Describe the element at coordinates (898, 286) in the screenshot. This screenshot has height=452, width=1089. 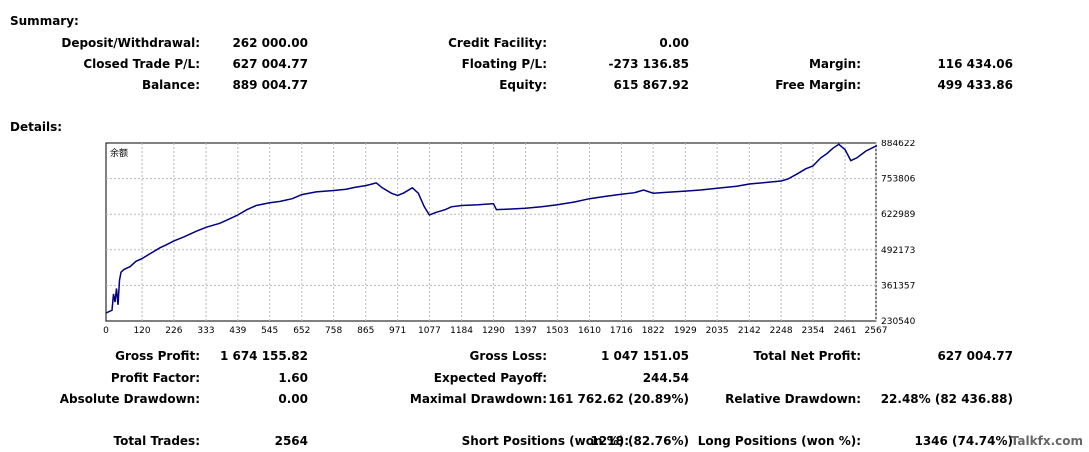
I see `y-tick-label: 361357` at that location.